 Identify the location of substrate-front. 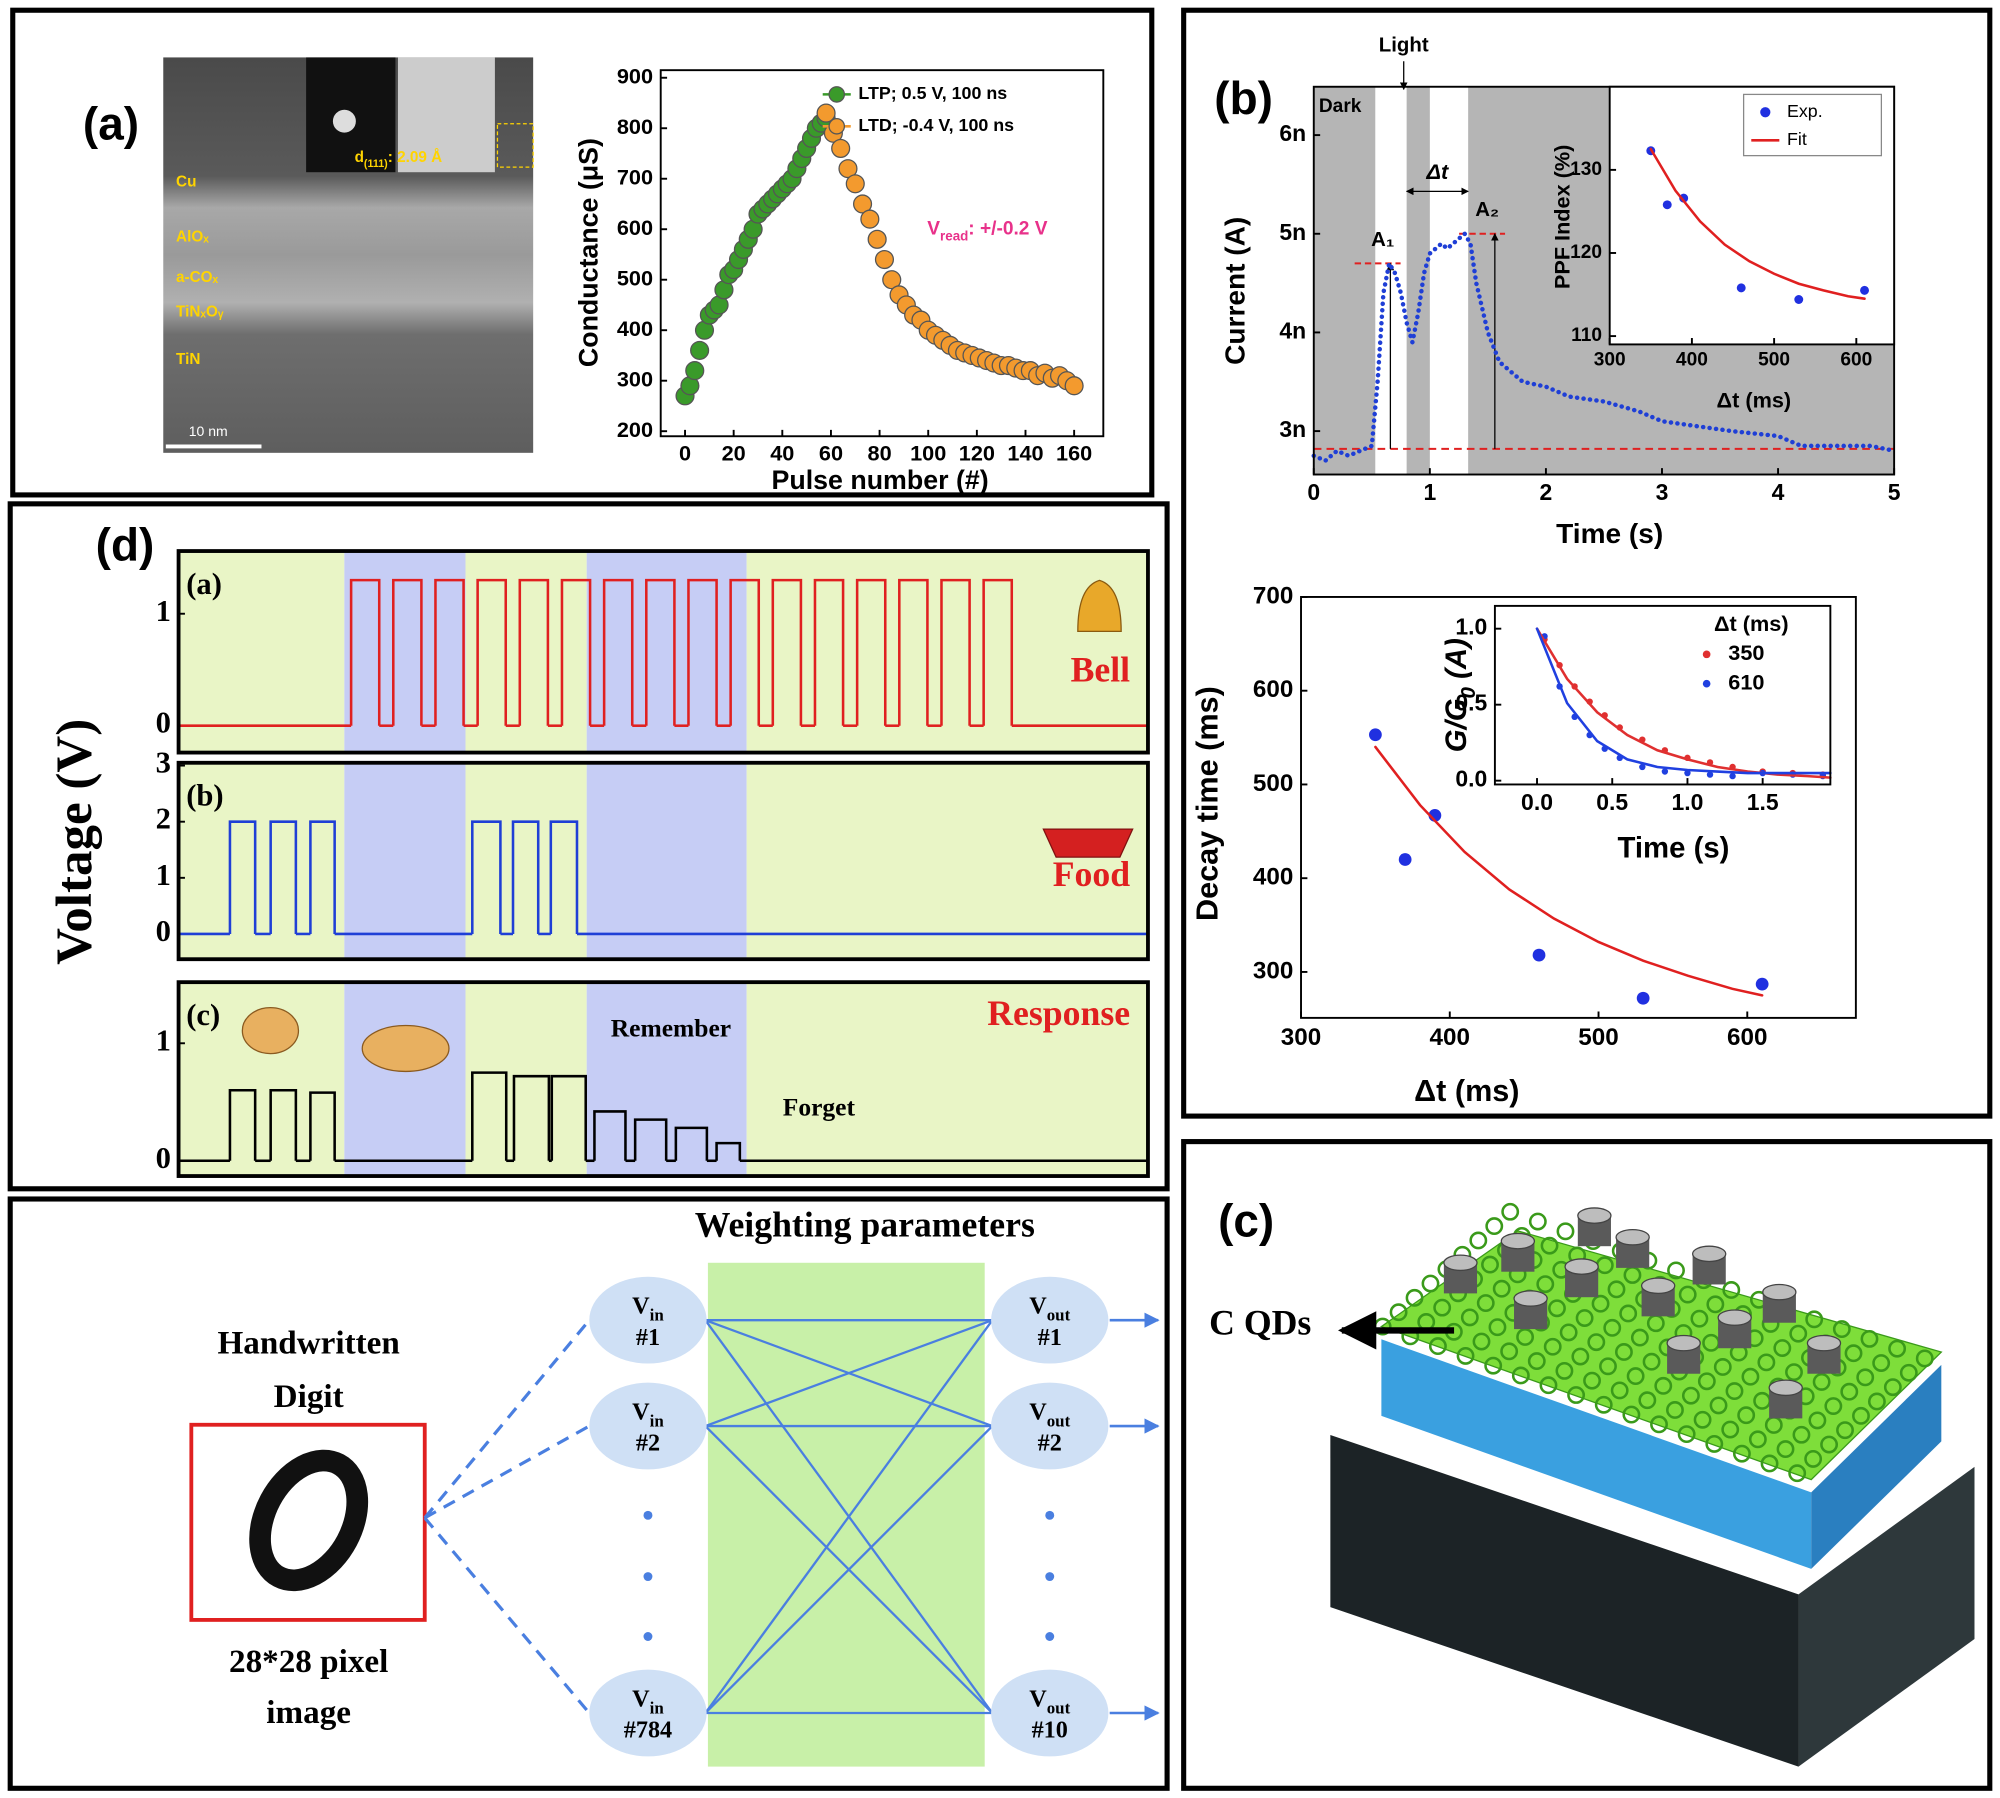
(1564, 1600).